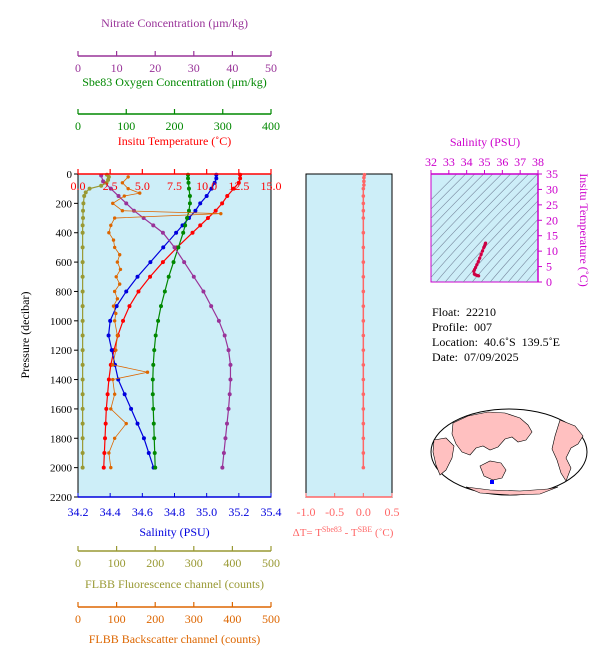  I want to click on nitrate-axis-tick-label: 30, so click(194, 68).